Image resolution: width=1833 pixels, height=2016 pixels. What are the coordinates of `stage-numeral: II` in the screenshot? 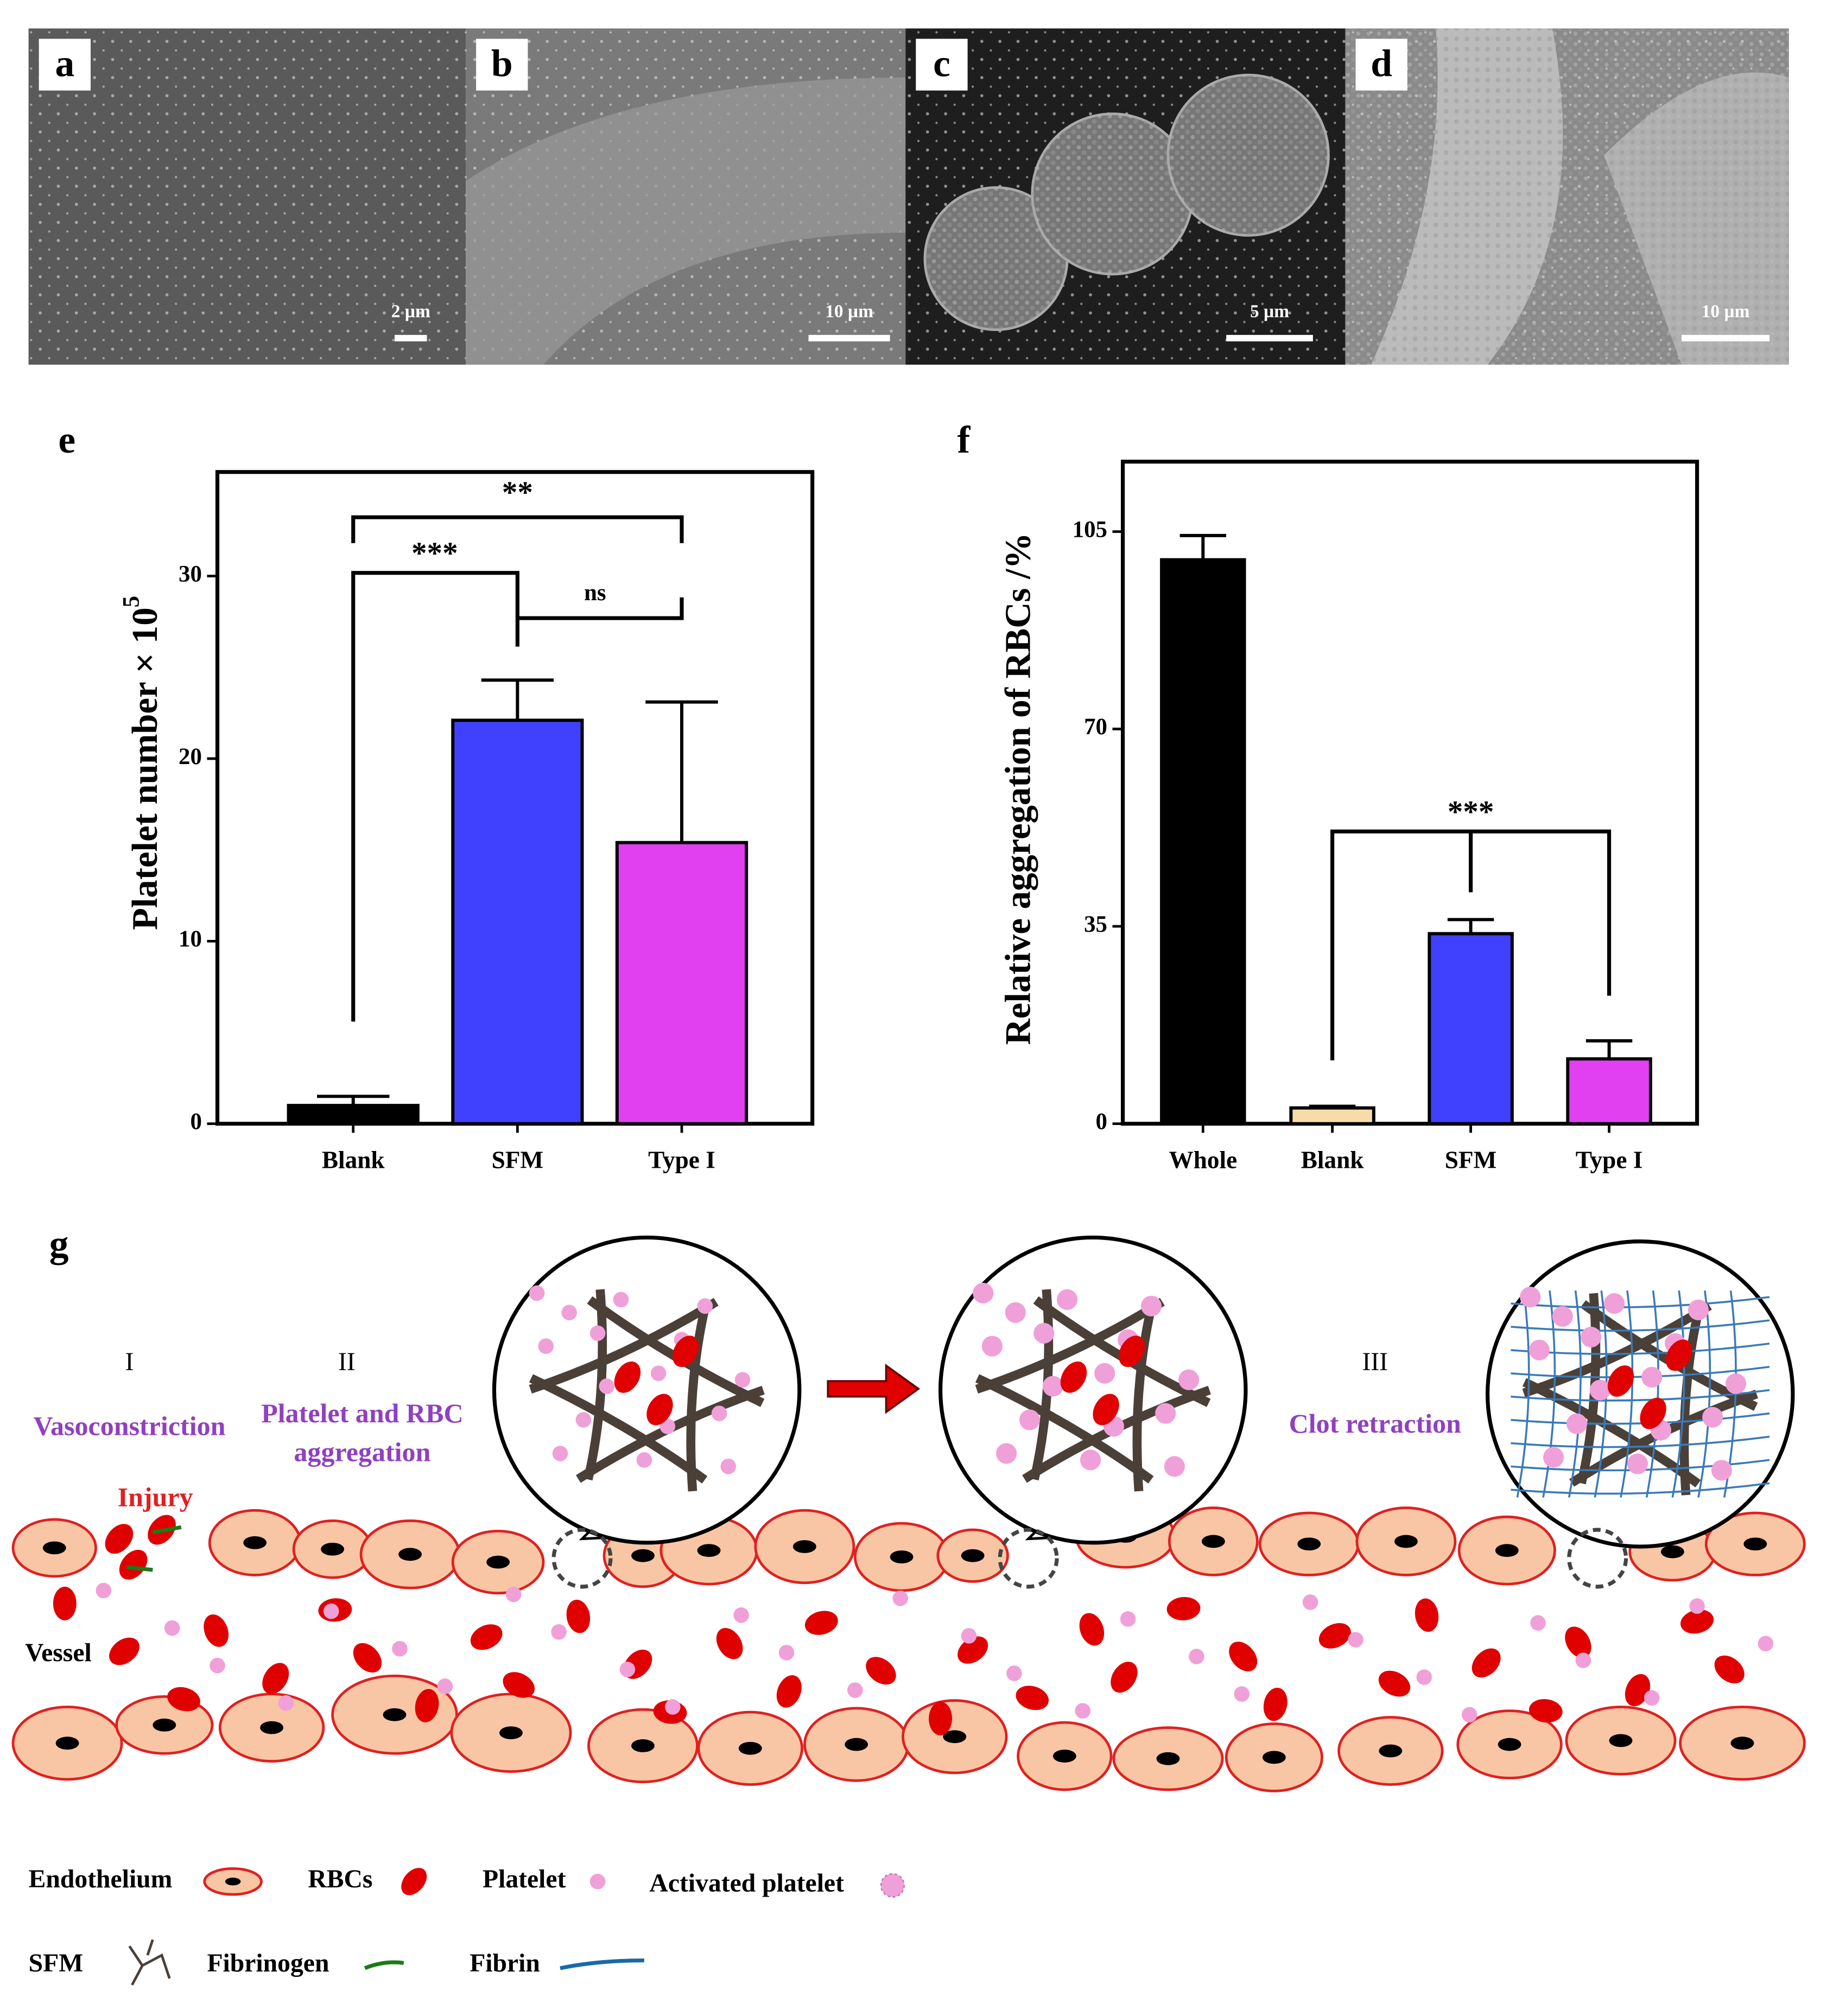 It's located at (347, 1362).